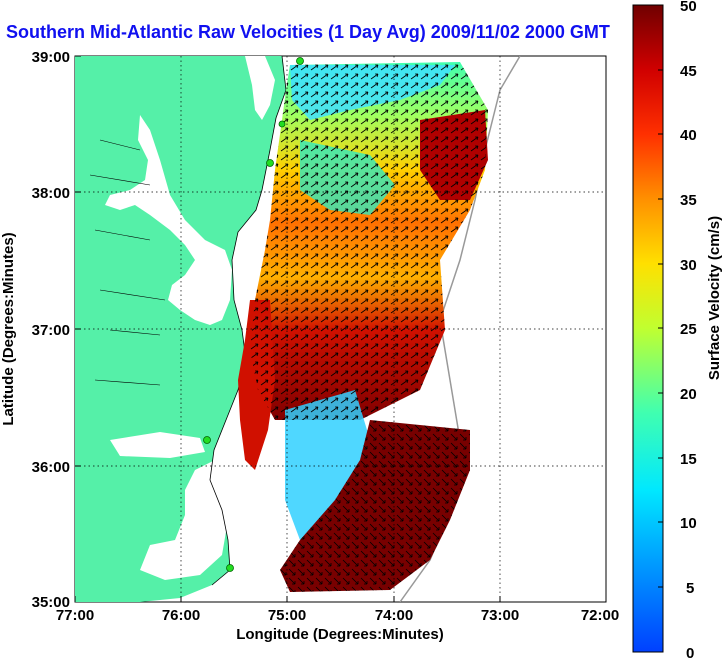 Image resolution: width=724 pixels, height=659 pixels. Describe the element at coordinates (648, 328) in the screenshot. I see `colorbar` at that location.